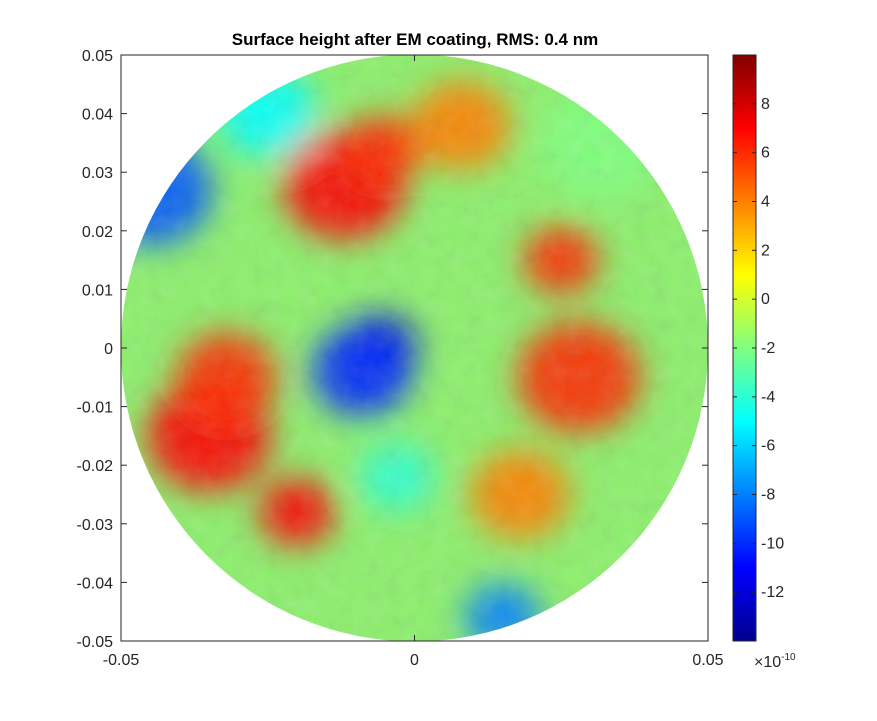 Image resolution: width=877 pixels, height=721 pixels. I want to click on colorbar-tick-label: 6, so click(765, 153).